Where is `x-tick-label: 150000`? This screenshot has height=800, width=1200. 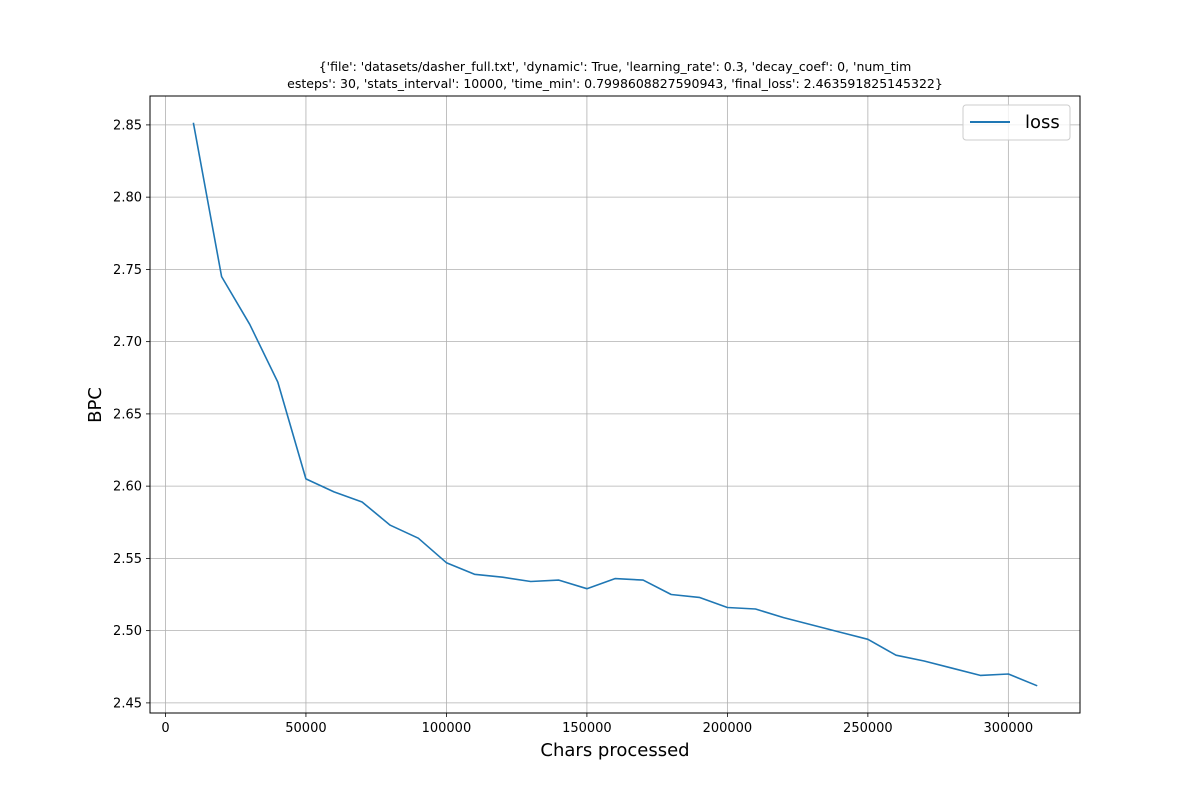
x-tick-label: 150000 is located at coordinates (587, 728).